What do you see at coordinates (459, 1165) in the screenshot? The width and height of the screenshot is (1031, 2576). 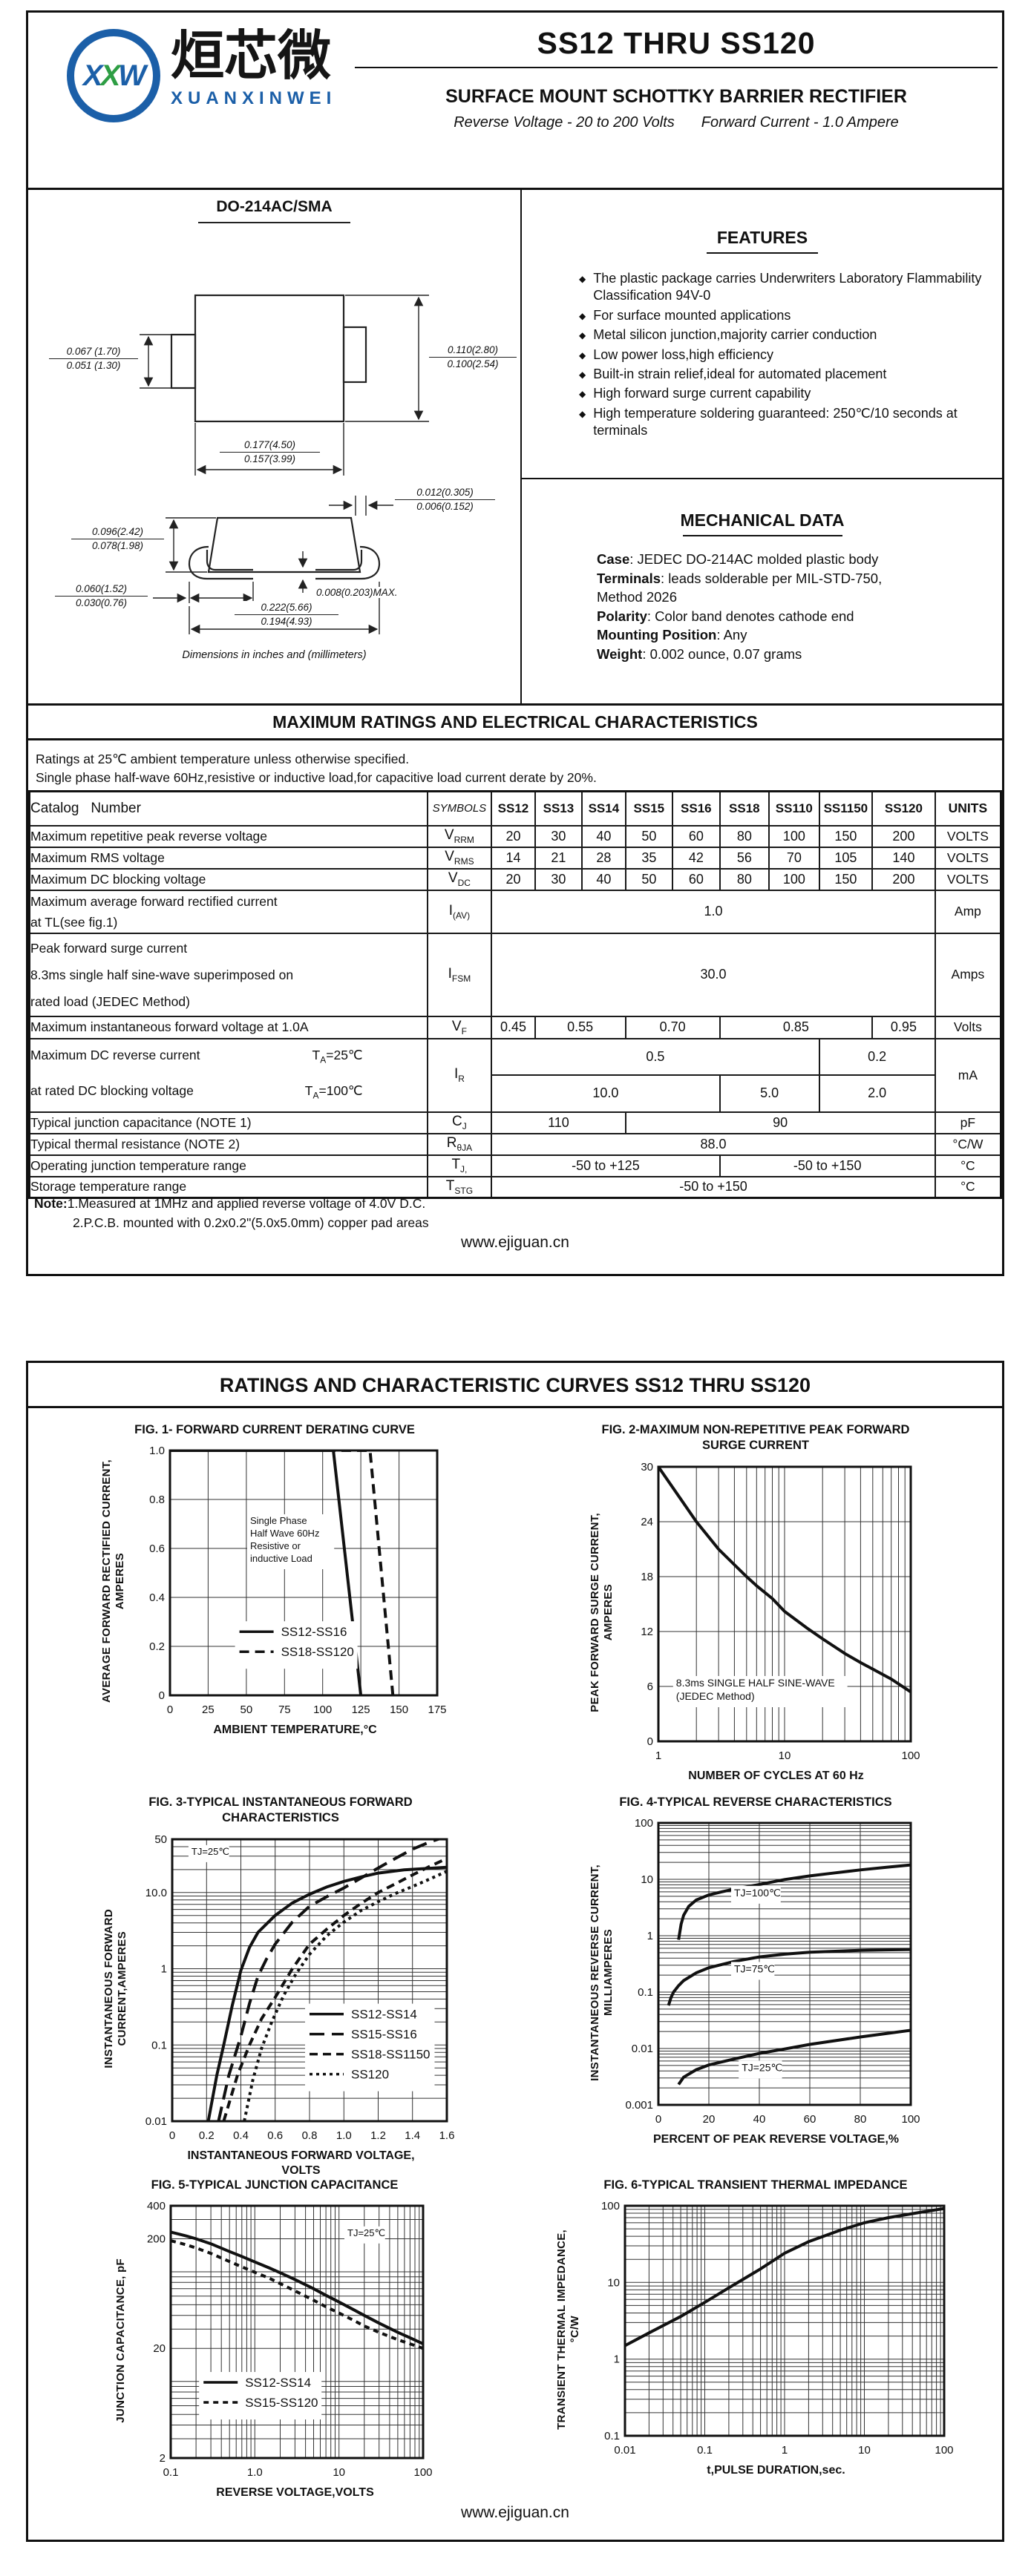 I see `symbol-cell: TJ,` at bounding box center [459, 1165].